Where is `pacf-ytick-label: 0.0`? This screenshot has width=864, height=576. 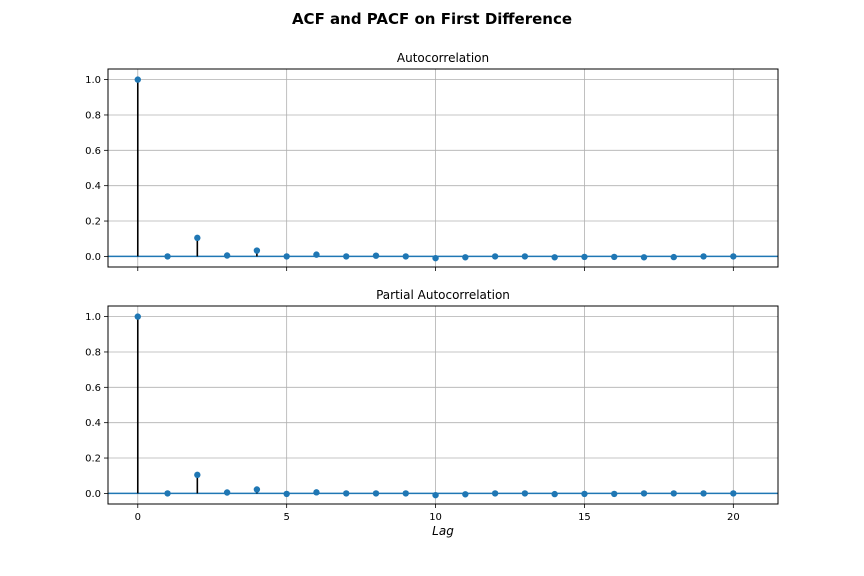
pacf-ytick-label: 0.0 is located at coordinates (93, 494).